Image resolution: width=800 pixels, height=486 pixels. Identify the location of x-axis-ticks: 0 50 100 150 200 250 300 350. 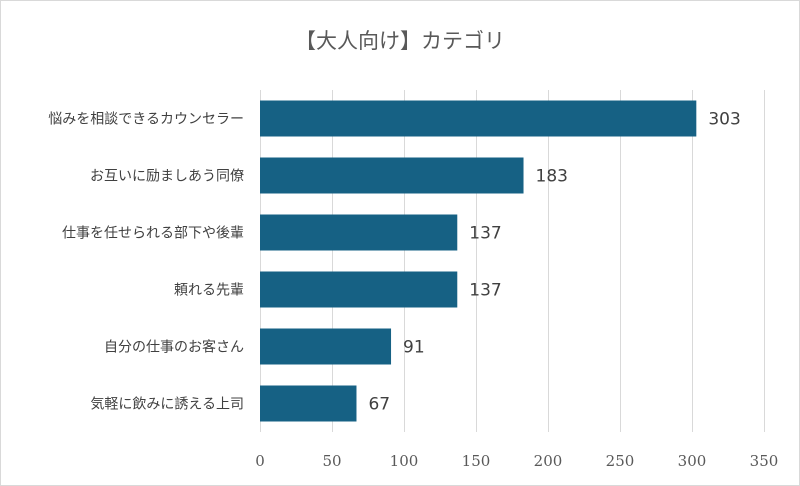
(516, 461).